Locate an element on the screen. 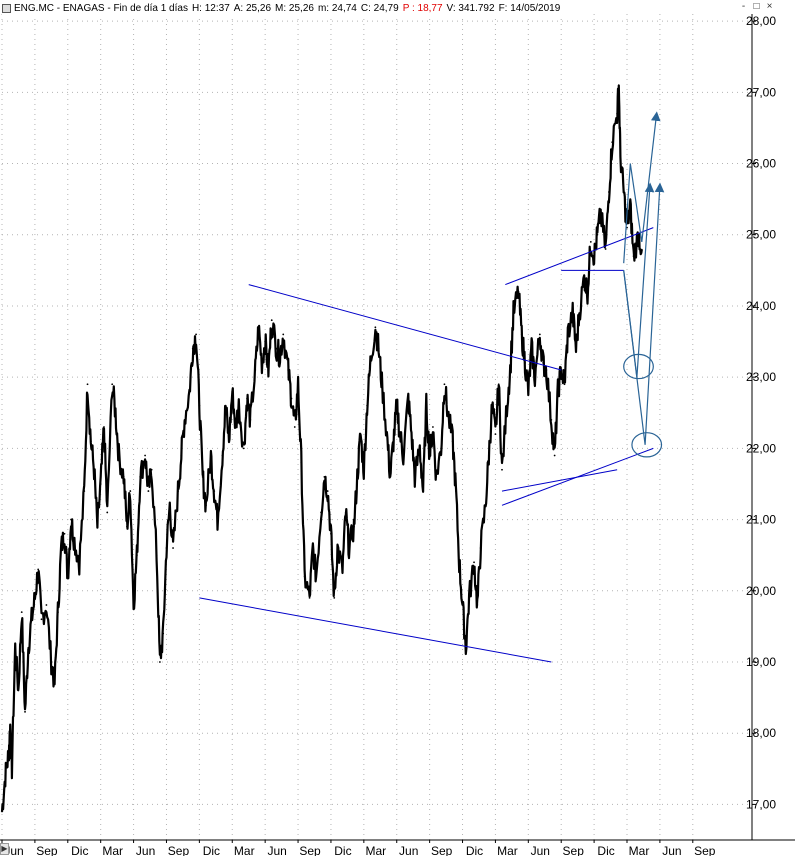  close-button: × is located at coordinates (769, 6).